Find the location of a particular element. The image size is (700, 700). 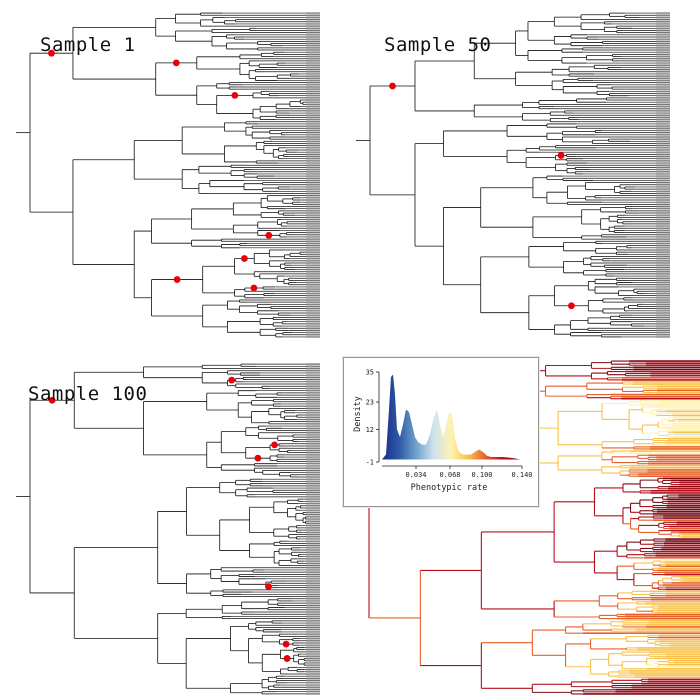

y-axis-label: Density is located at coordinates (358, 414).